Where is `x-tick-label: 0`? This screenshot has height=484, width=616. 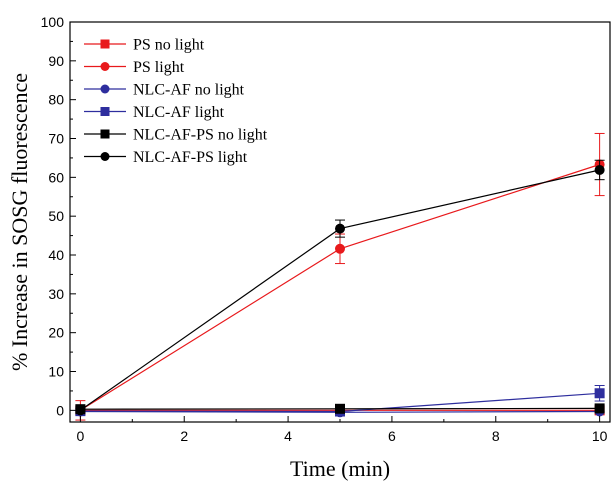
x-tick-label: 0 is located at coordinates (80, 436).